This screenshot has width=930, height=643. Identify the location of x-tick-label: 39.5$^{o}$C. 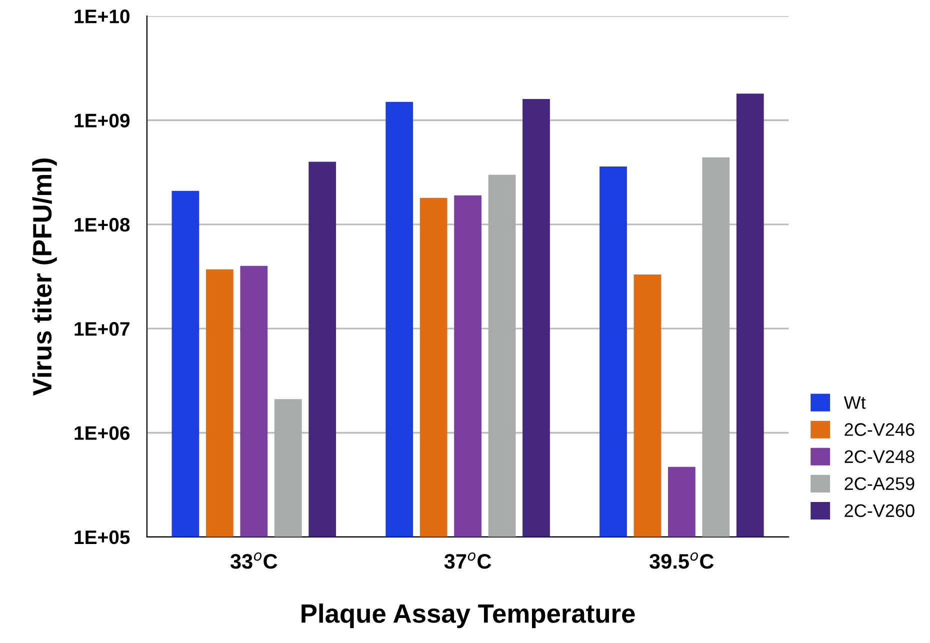
(681, 560).